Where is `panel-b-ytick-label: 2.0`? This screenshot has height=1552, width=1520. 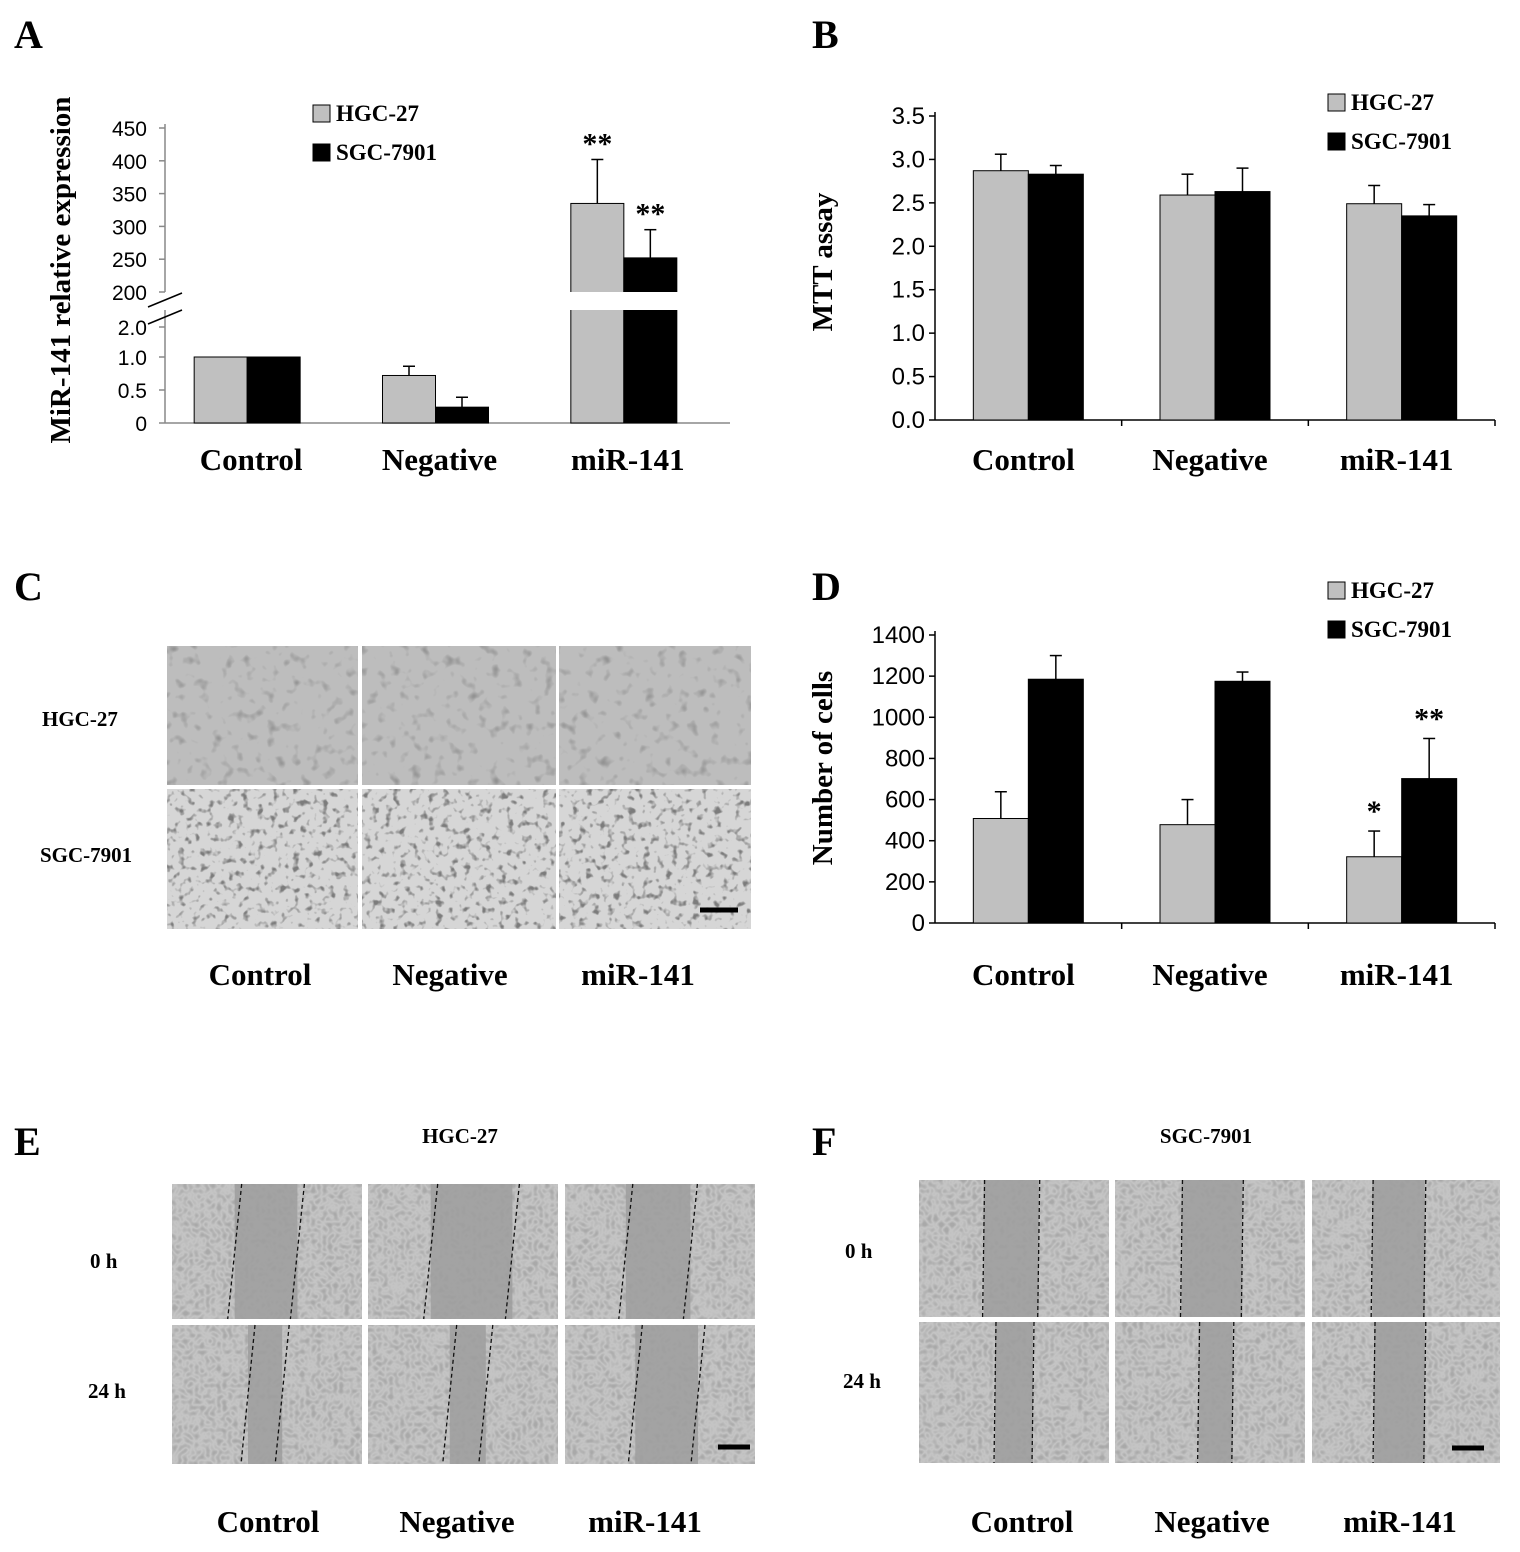
panel-b-ytick-label: 2.0 is located at coordinates (908, 246).